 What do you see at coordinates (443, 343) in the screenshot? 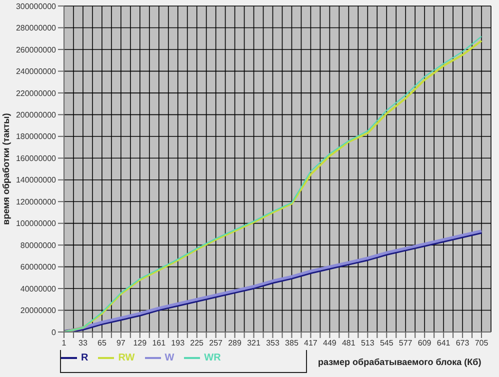
I see `x-tick-label: 641` at bounding box center [443, 343].